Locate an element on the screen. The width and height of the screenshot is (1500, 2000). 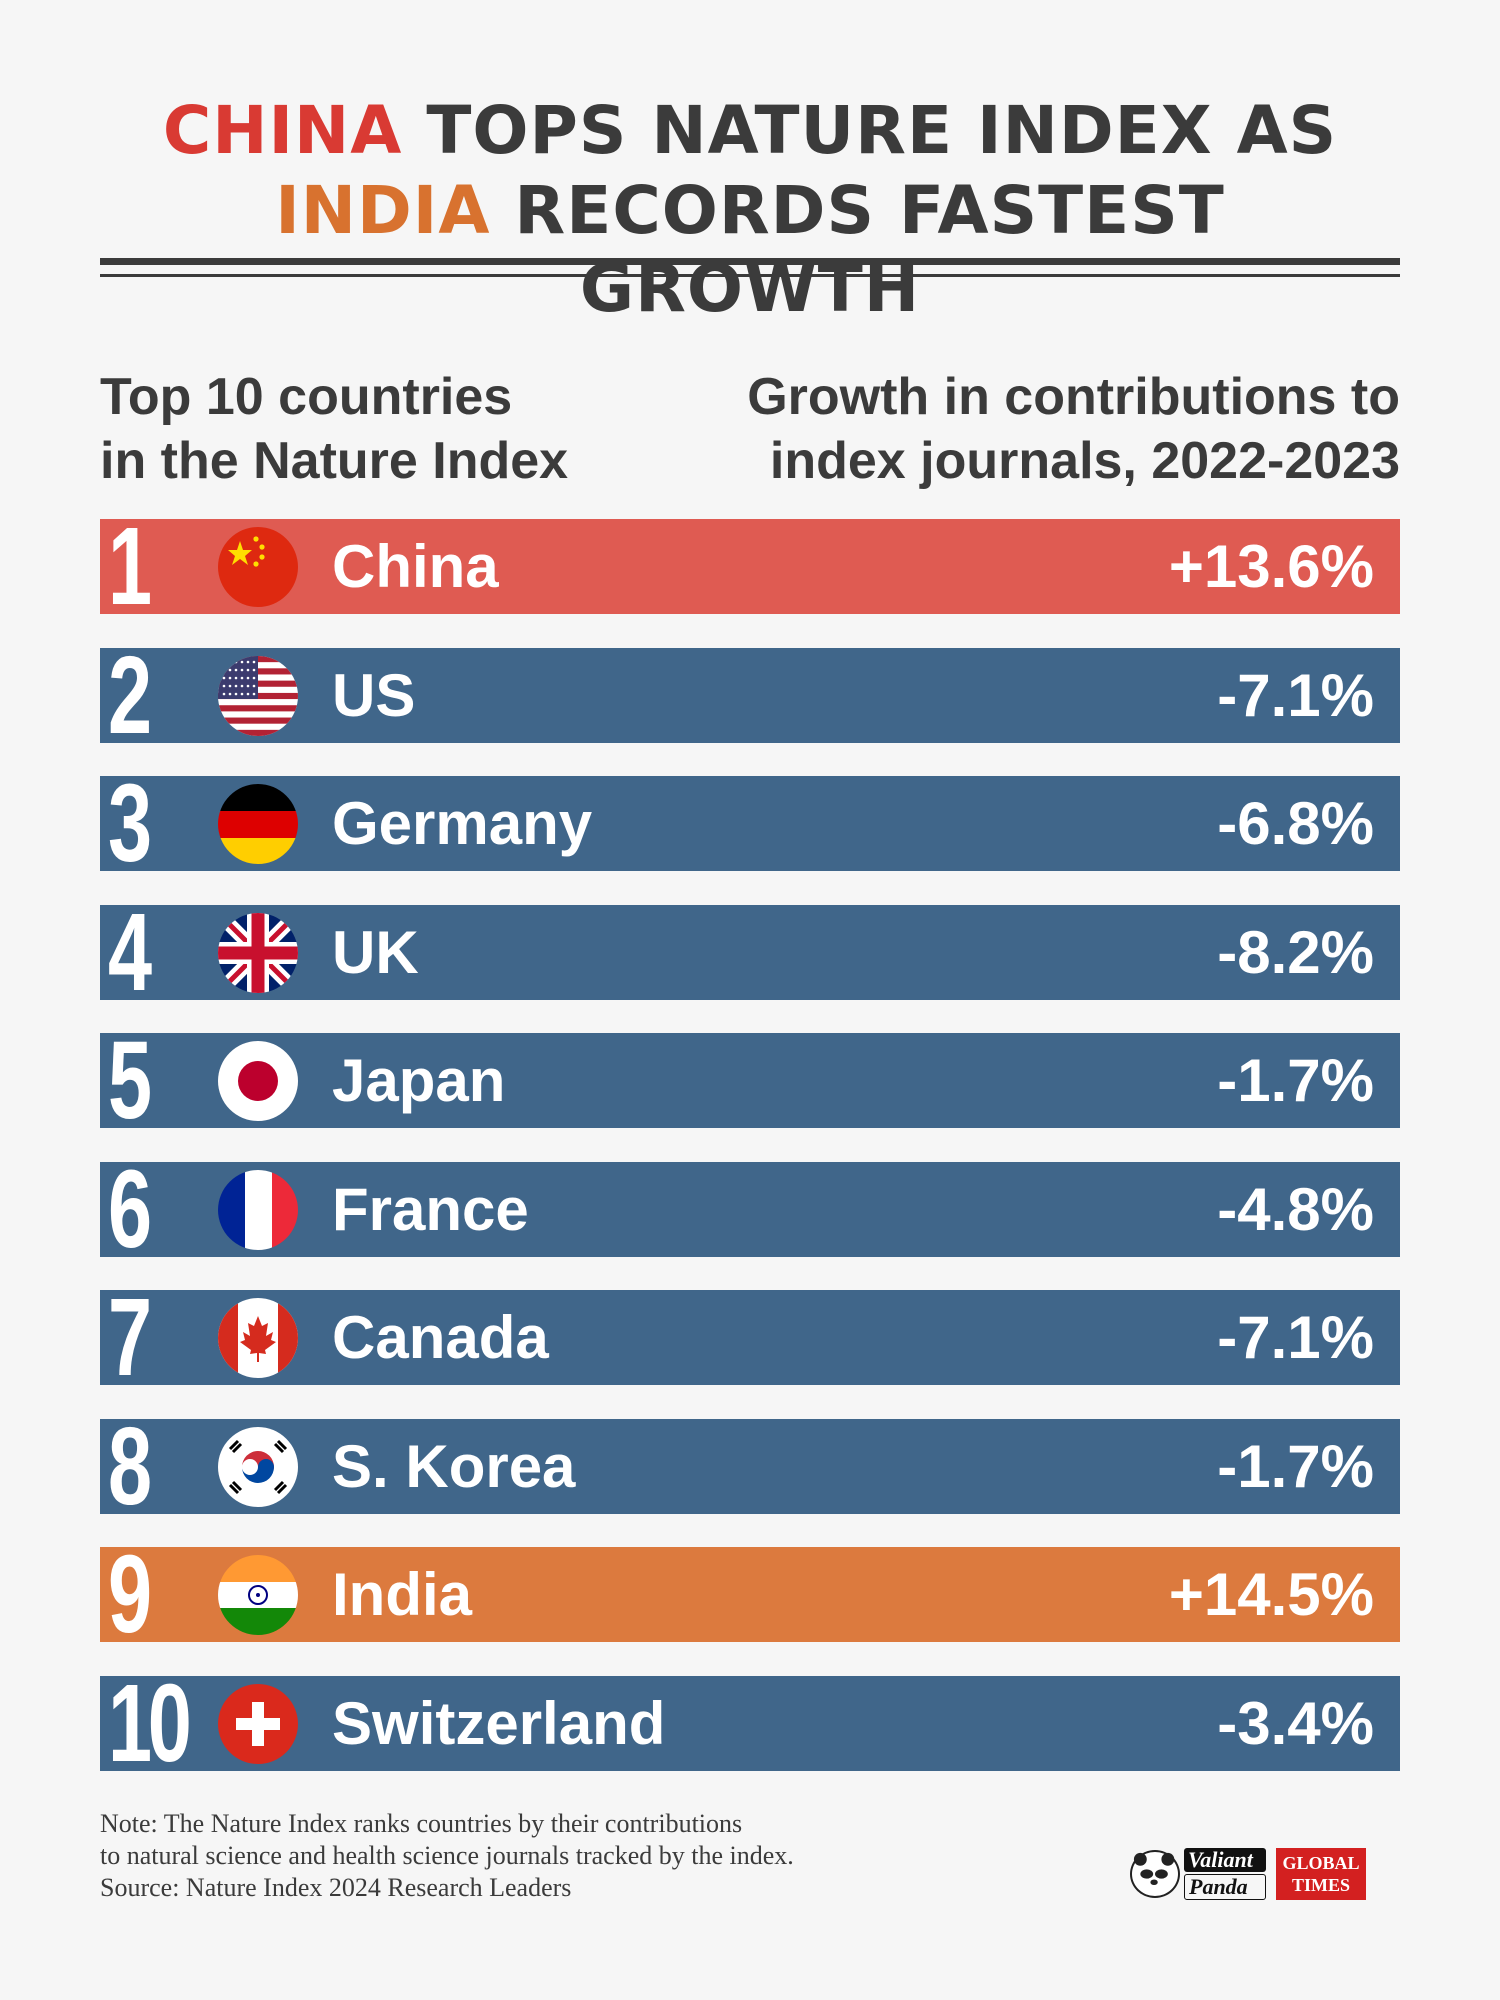
germany-flag-icon is located at coordinates (258, 824).